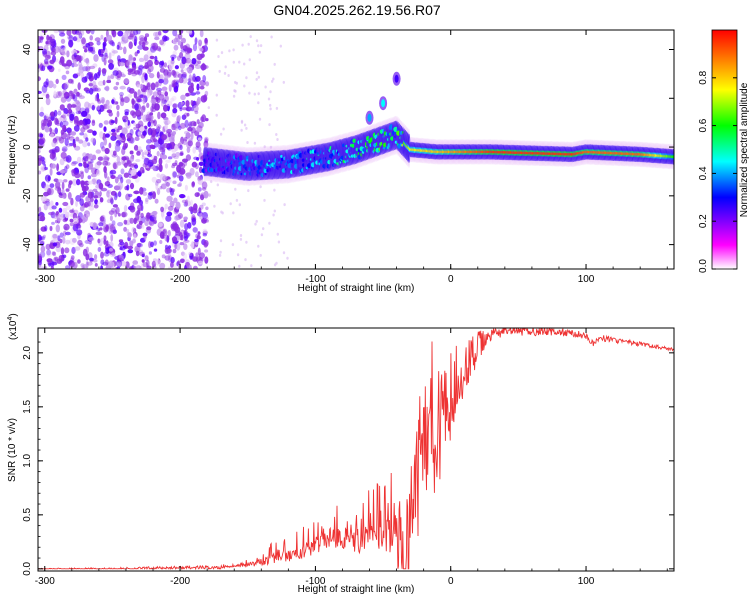 The image size is (750, 600). What do you see at coordinates (703, 266) in the screenshot?
I see `colorbar-tick-label: 0.0` at bounding box center [703, 266].